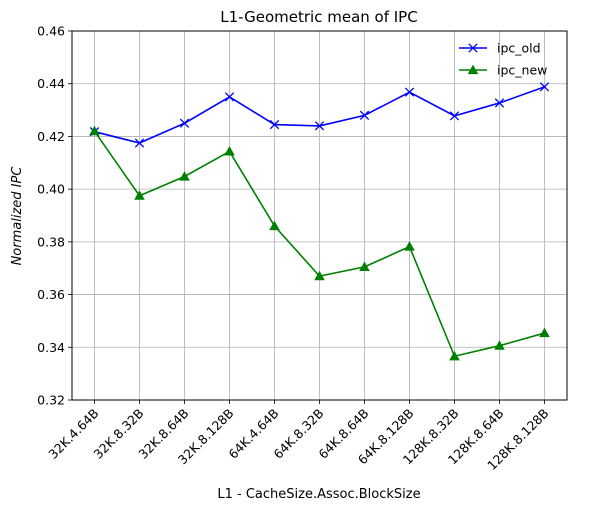  Describe the element at coordinates (17, 216) in the screenshot. I see `y-axis-title: Normalized IPC` at that location.